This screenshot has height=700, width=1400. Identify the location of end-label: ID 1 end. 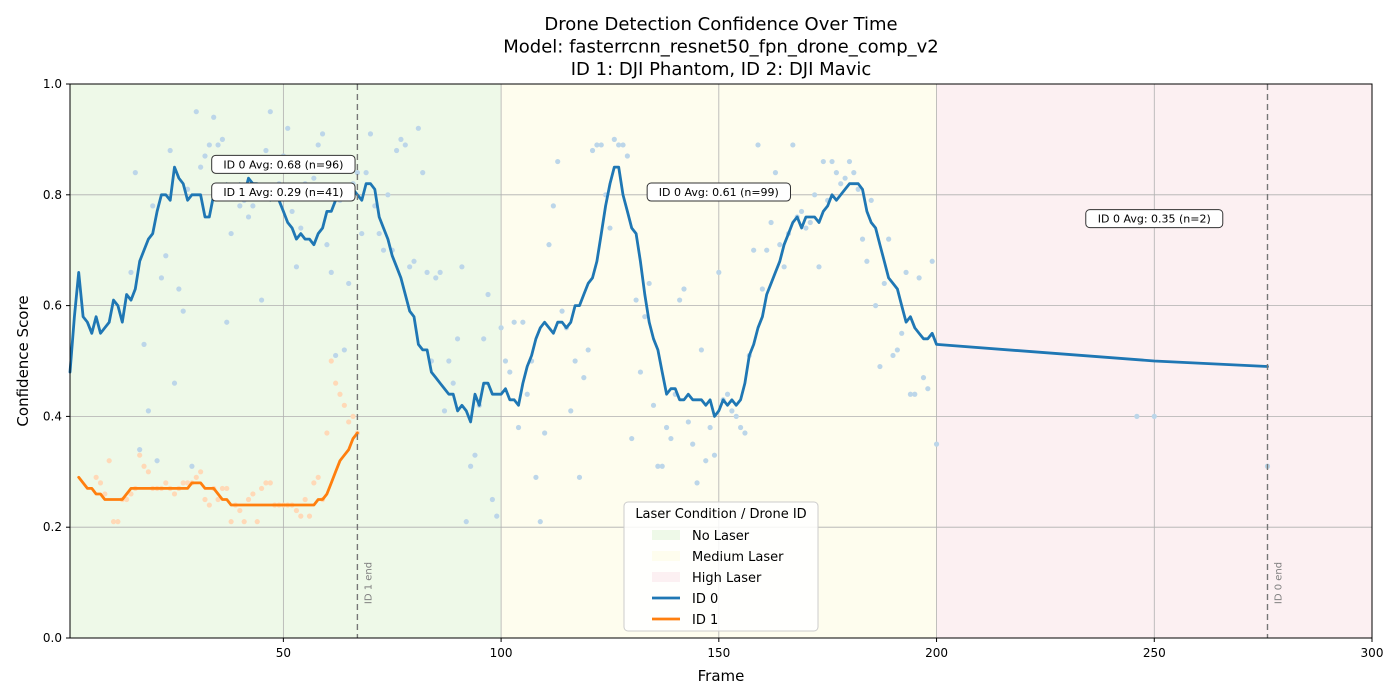
(368, 583).